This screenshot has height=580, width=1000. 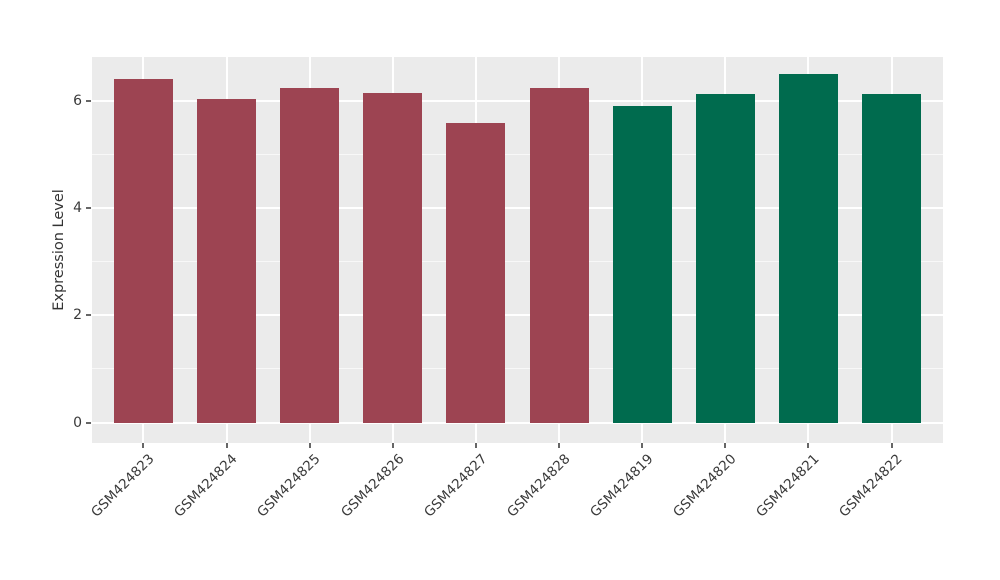 I want to click on expression-bar-GSM424820, so click(x=725, y=258).